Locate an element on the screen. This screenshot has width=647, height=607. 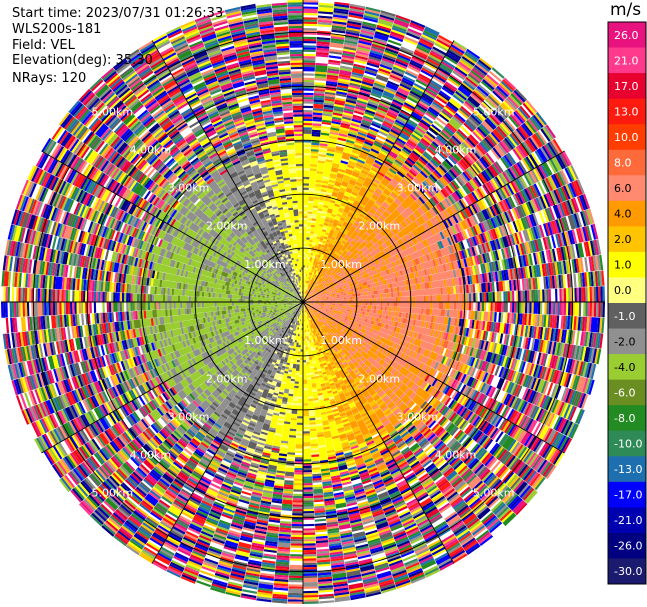
range-ring-label: 4.00km is located at coordinates (456, 149).